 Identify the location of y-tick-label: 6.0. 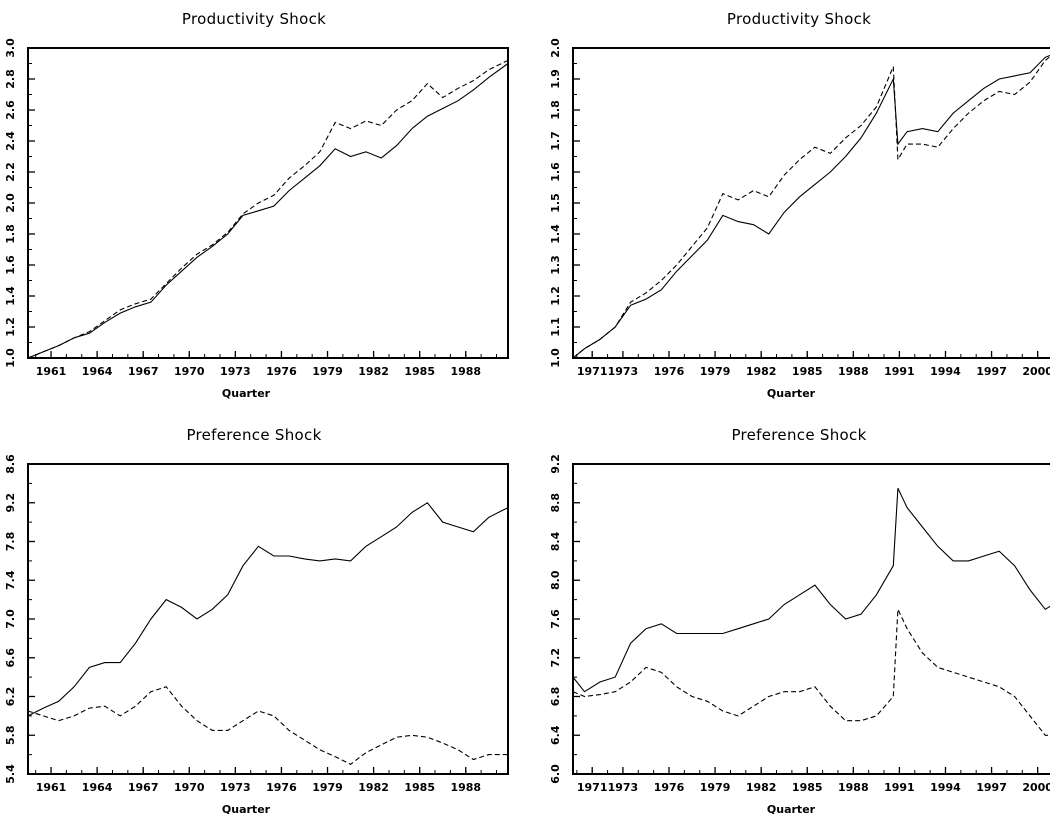
(555, 774).